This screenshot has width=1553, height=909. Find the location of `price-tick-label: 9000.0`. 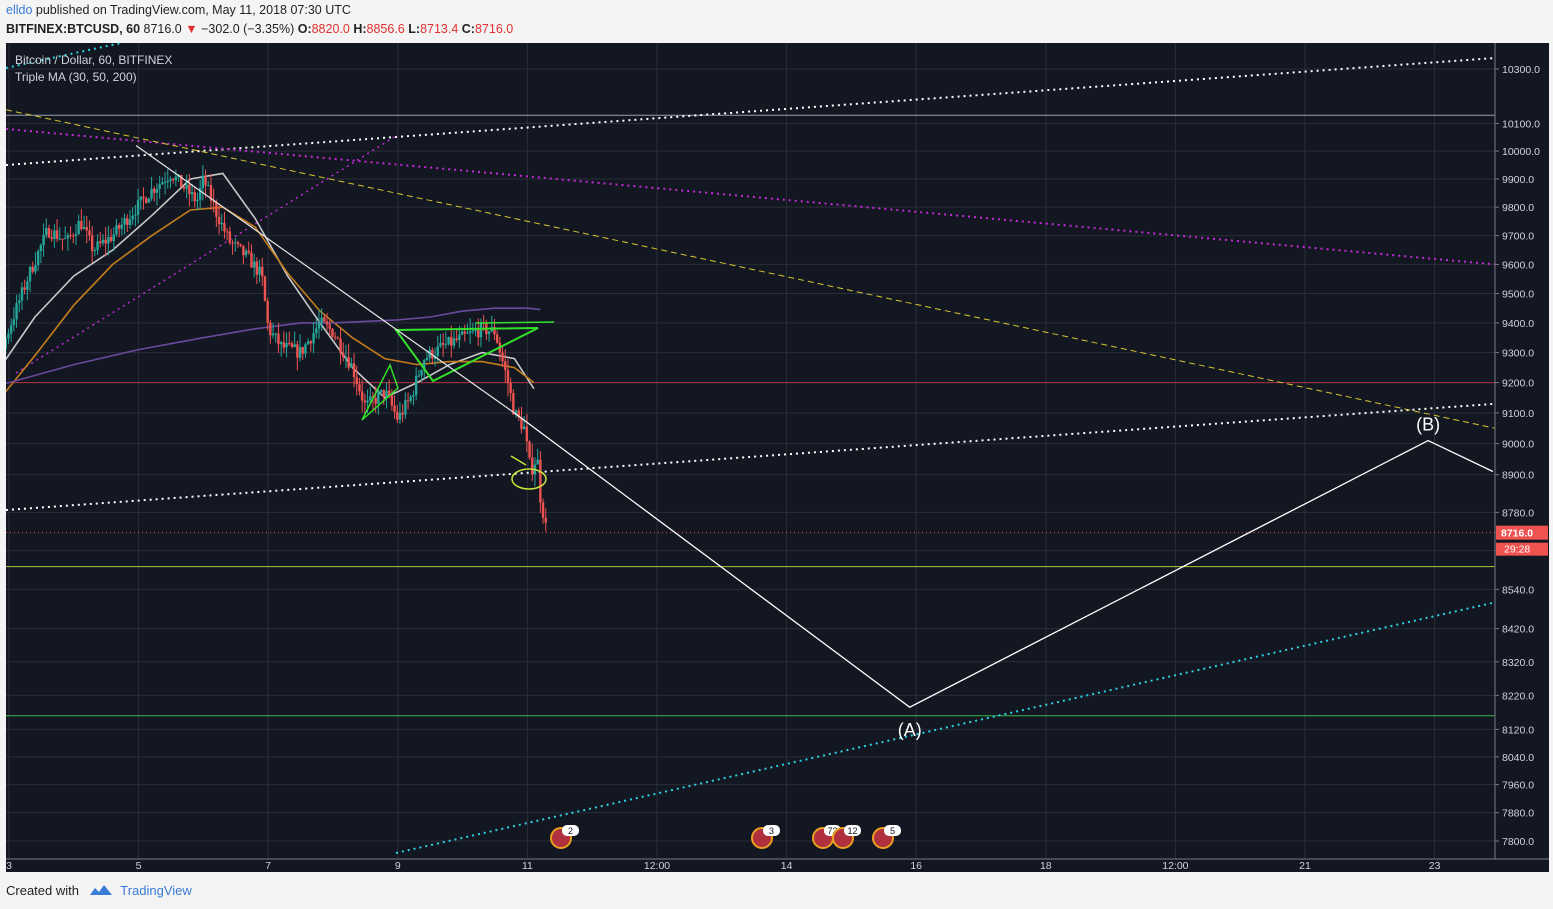

price-tick-label: 9000.0 is located at coordinates (1518, 445).